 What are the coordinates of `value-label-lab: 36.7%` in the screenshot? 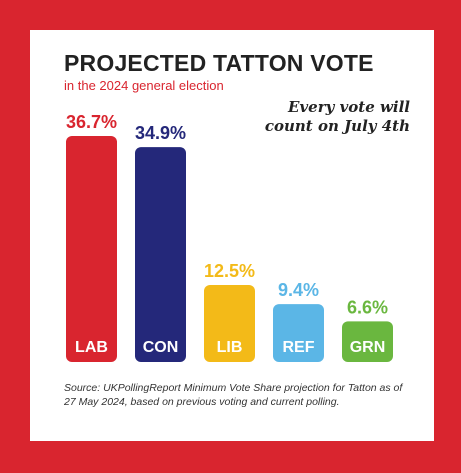 It's located at (91, 122).